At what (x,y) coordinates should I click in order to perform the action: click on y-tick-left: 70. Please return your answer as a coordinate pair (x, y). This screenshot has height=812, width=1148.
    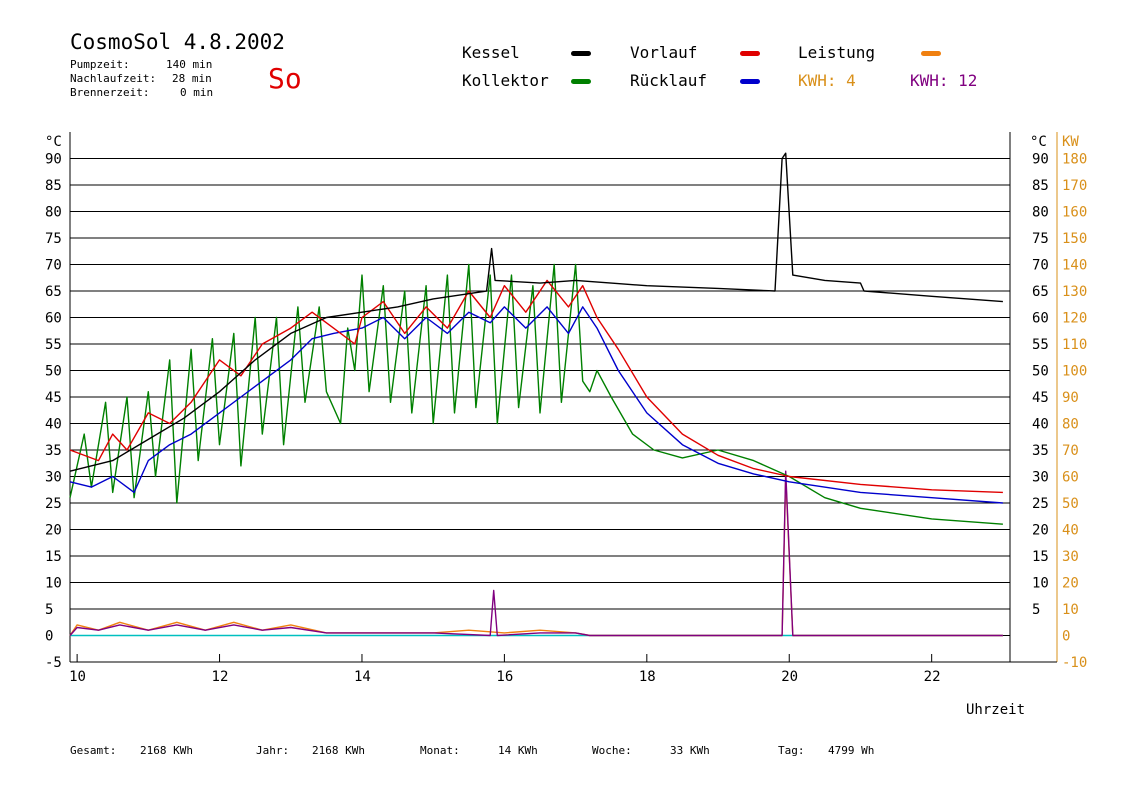
    Looking at the image, I should click on (53, 266).